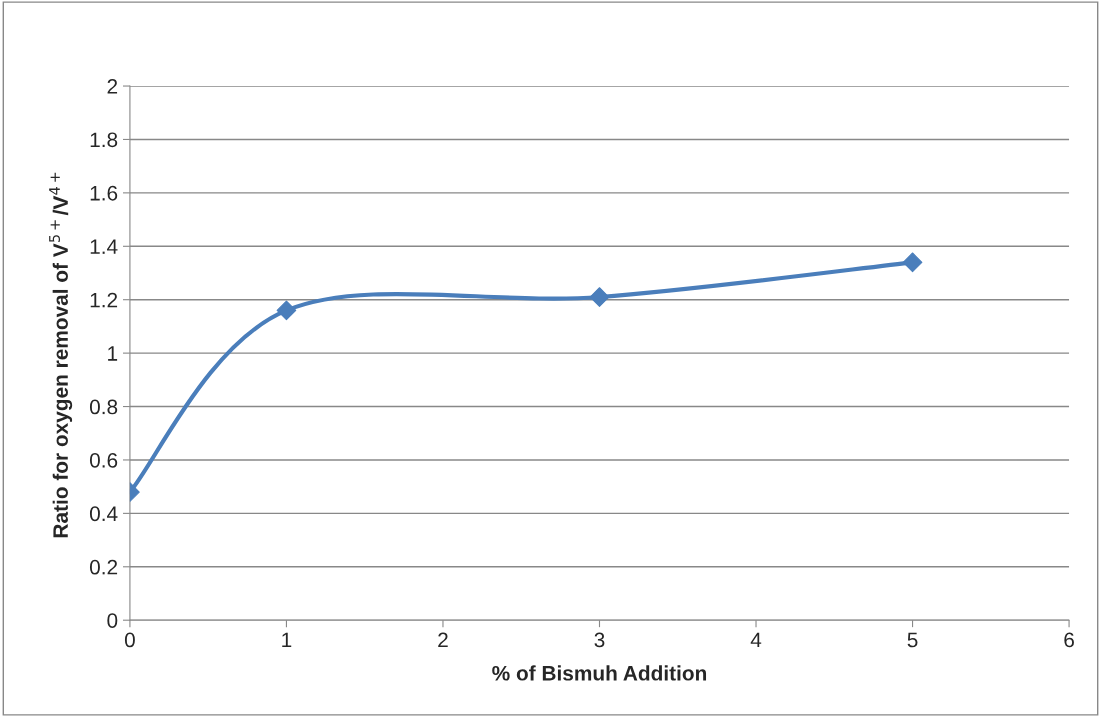 This screenshot has width=1101, height=717. Describe the element at coordinates (104, 300) in the screenshot. I see `y-tick-label: 1.2` at that location.